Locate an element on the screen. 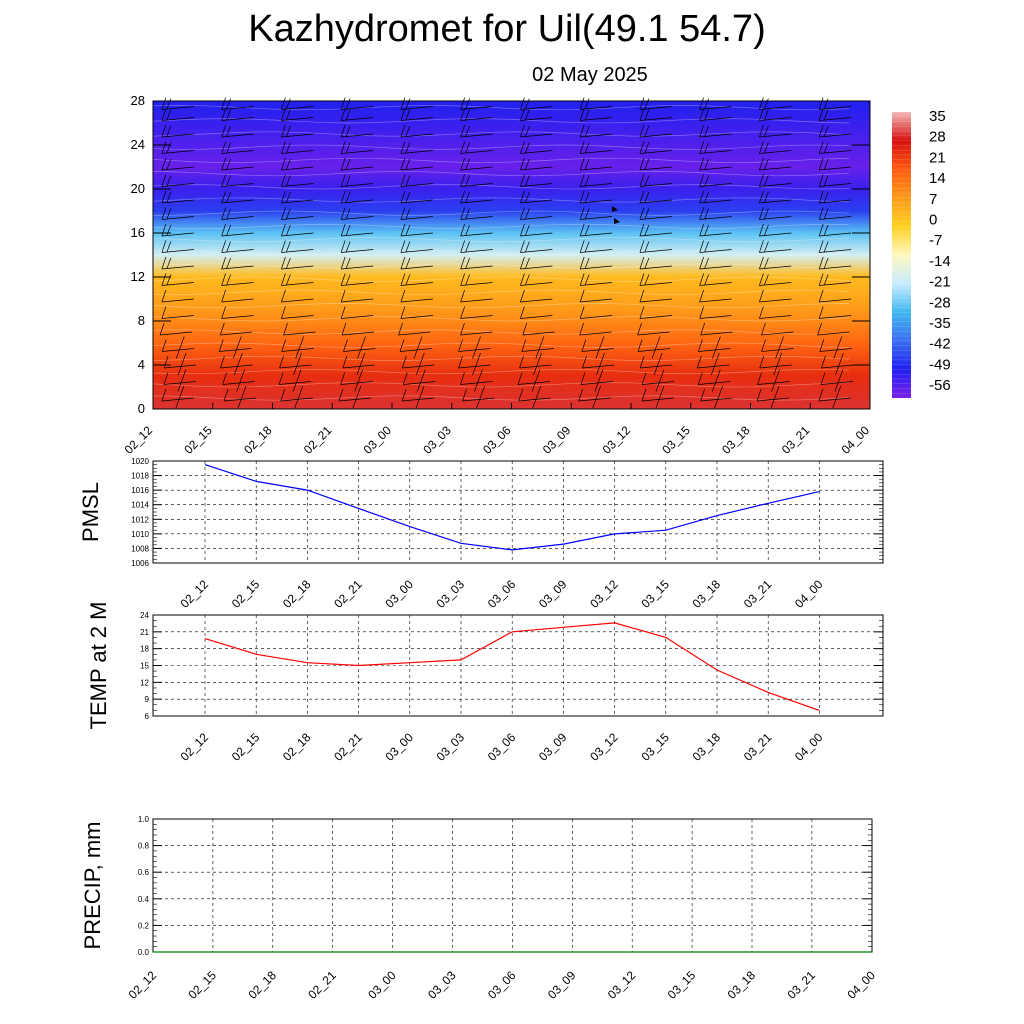  x-tick-label: 04_00 is located at coordinates (856, 440).